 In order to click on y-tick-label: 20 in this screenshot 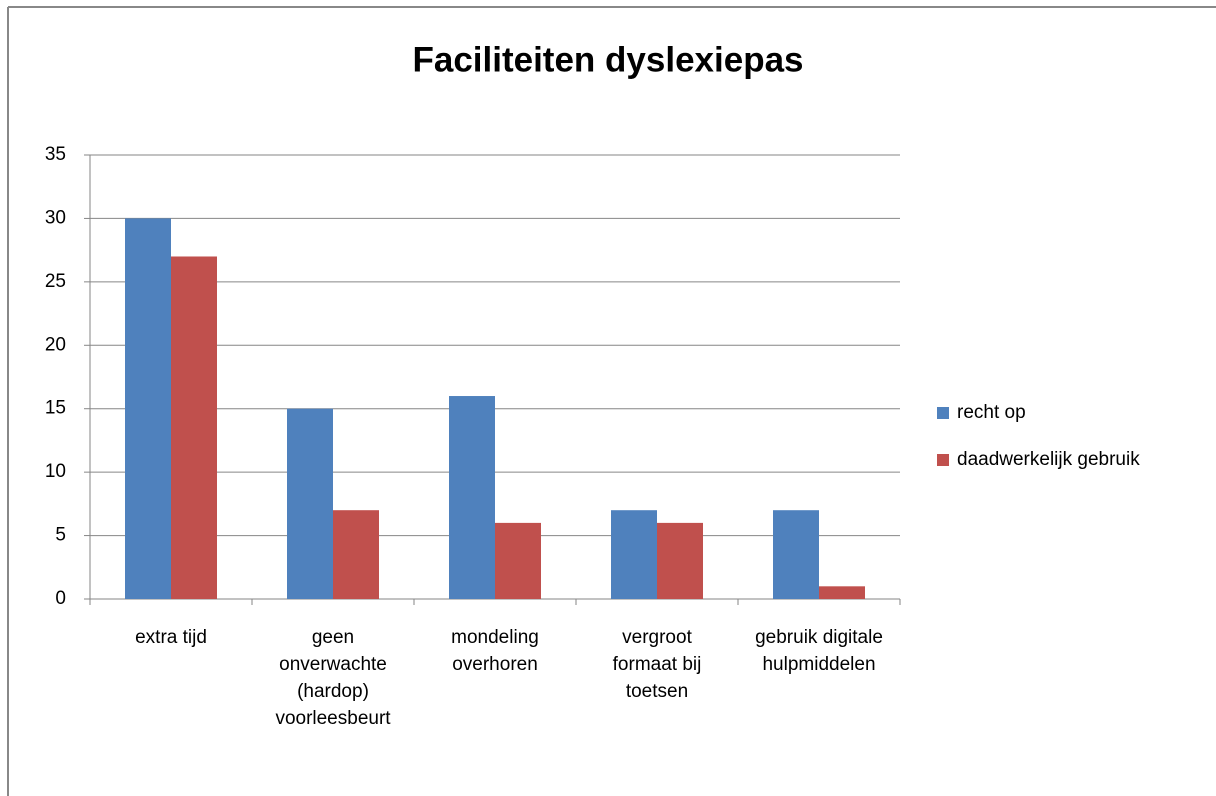, I will do `click(55, 344)`.